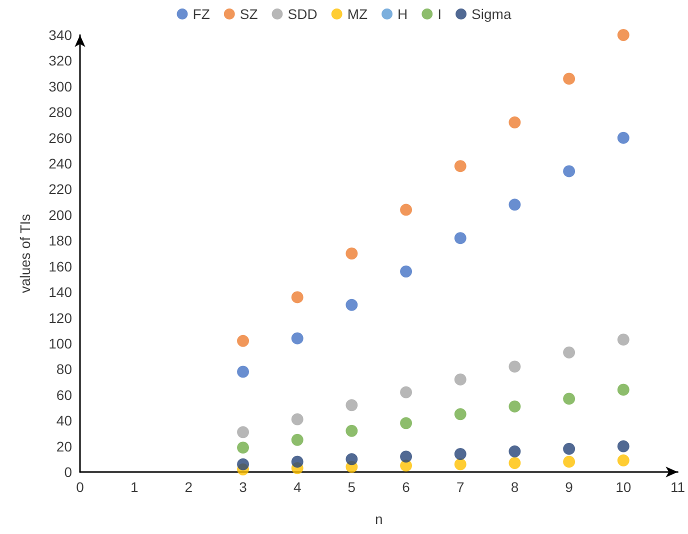  Describe the element at coordinates (80, 487) in the screenshot. I see `x-tick-label: 0` at that location.